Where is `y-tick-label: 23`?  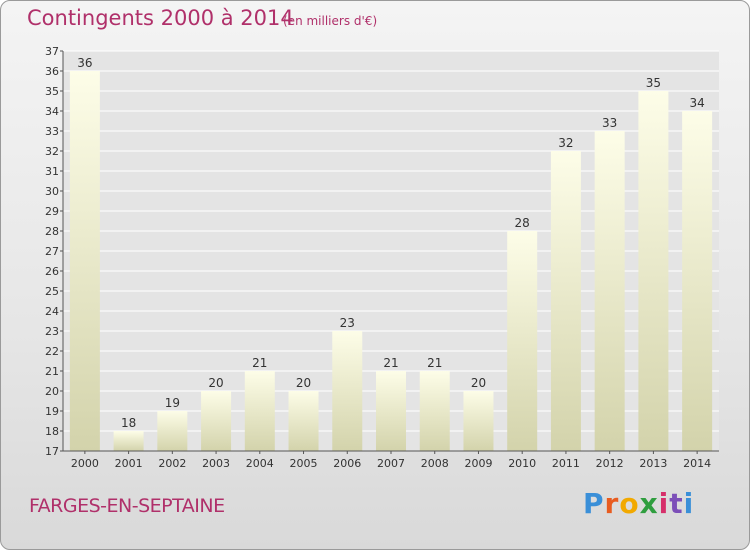 y-tick-label: 23 is located at coordinates (52, 331).